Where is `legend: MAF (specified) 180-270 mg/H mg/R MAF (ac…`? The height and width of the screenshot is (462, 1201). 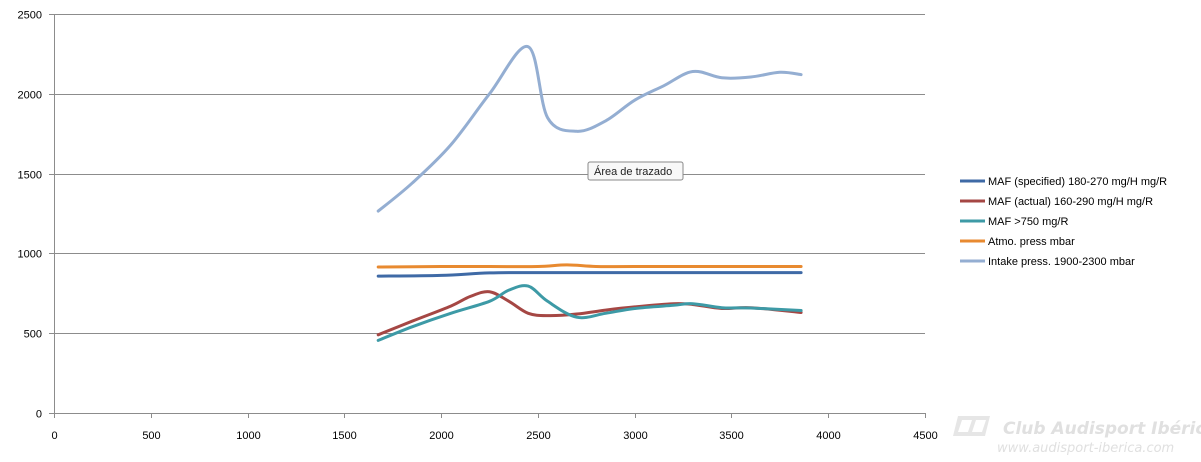
legend: MAF (specified) 180-270 mg/H mg/R MAF (ac… is located at coordinates (1063, 222).